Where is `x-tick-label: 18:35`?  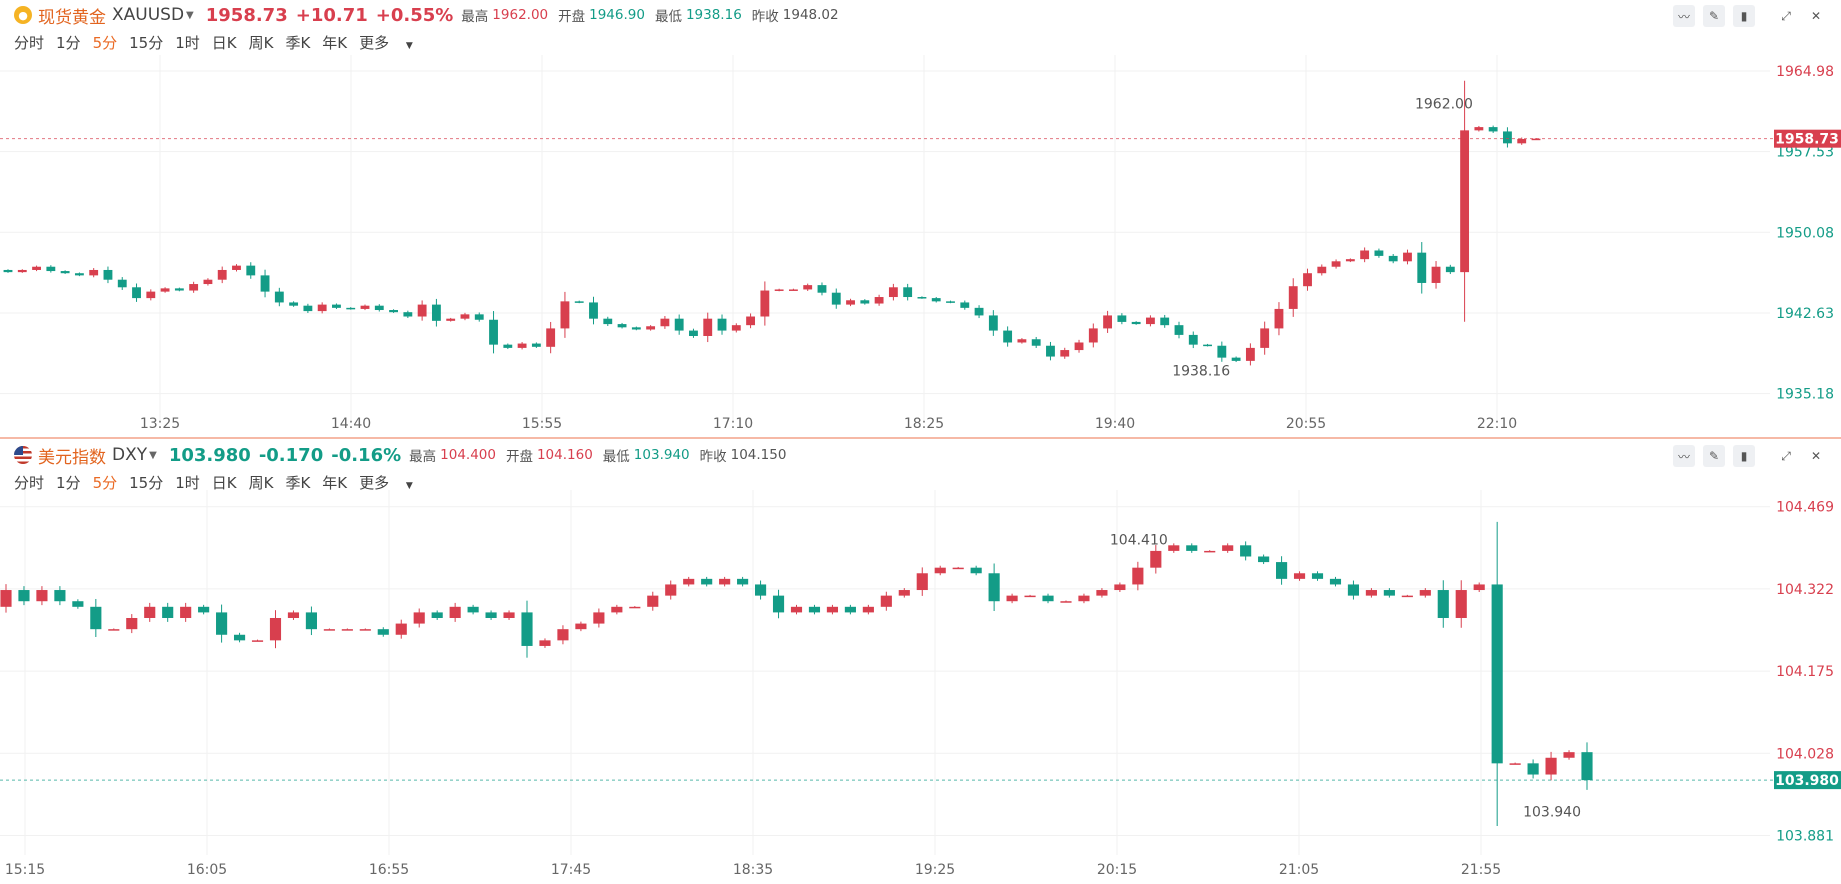
x-tick-label: 18:35 is located at coordinates (753, 870).